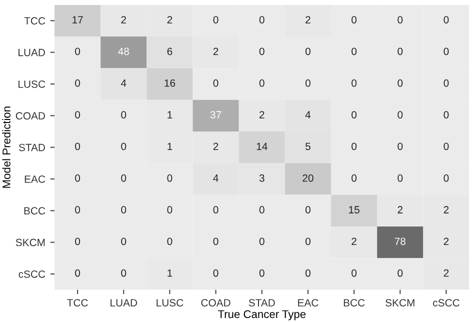 This screenshot has width=474, height=322. Describe the element at coordinates (400, 242) in the screenshot. I see `data-label: 78` at that location.